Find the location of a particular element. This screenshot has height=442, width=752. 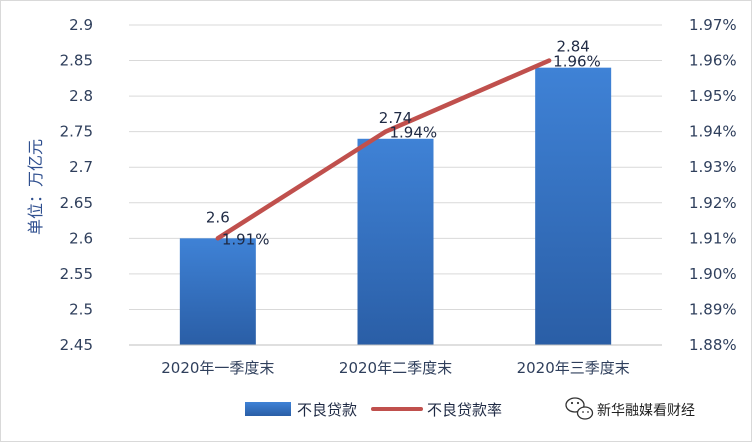

y-left-tick-label: 2.7 is located at coordinates (81, 167).